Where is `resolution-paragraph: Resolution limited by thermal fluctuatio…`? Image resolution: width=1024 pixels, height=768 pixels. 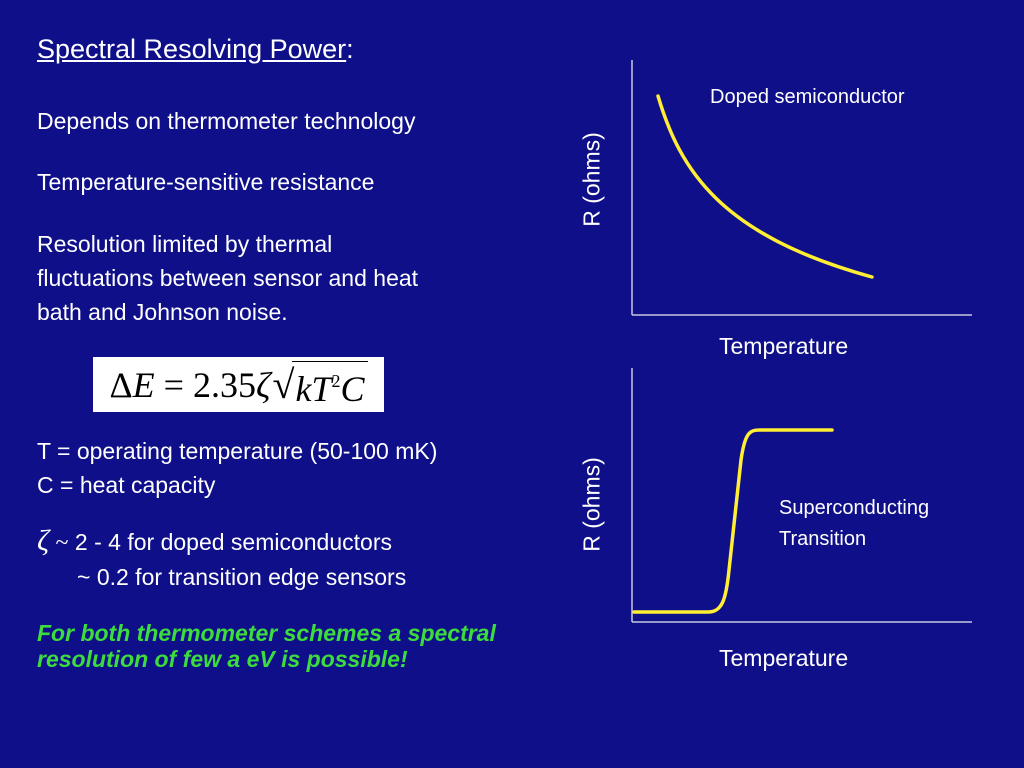
resolution-paragraph: Resolution limited by thermal fluctuatio… is located at coordinates (228, 278).